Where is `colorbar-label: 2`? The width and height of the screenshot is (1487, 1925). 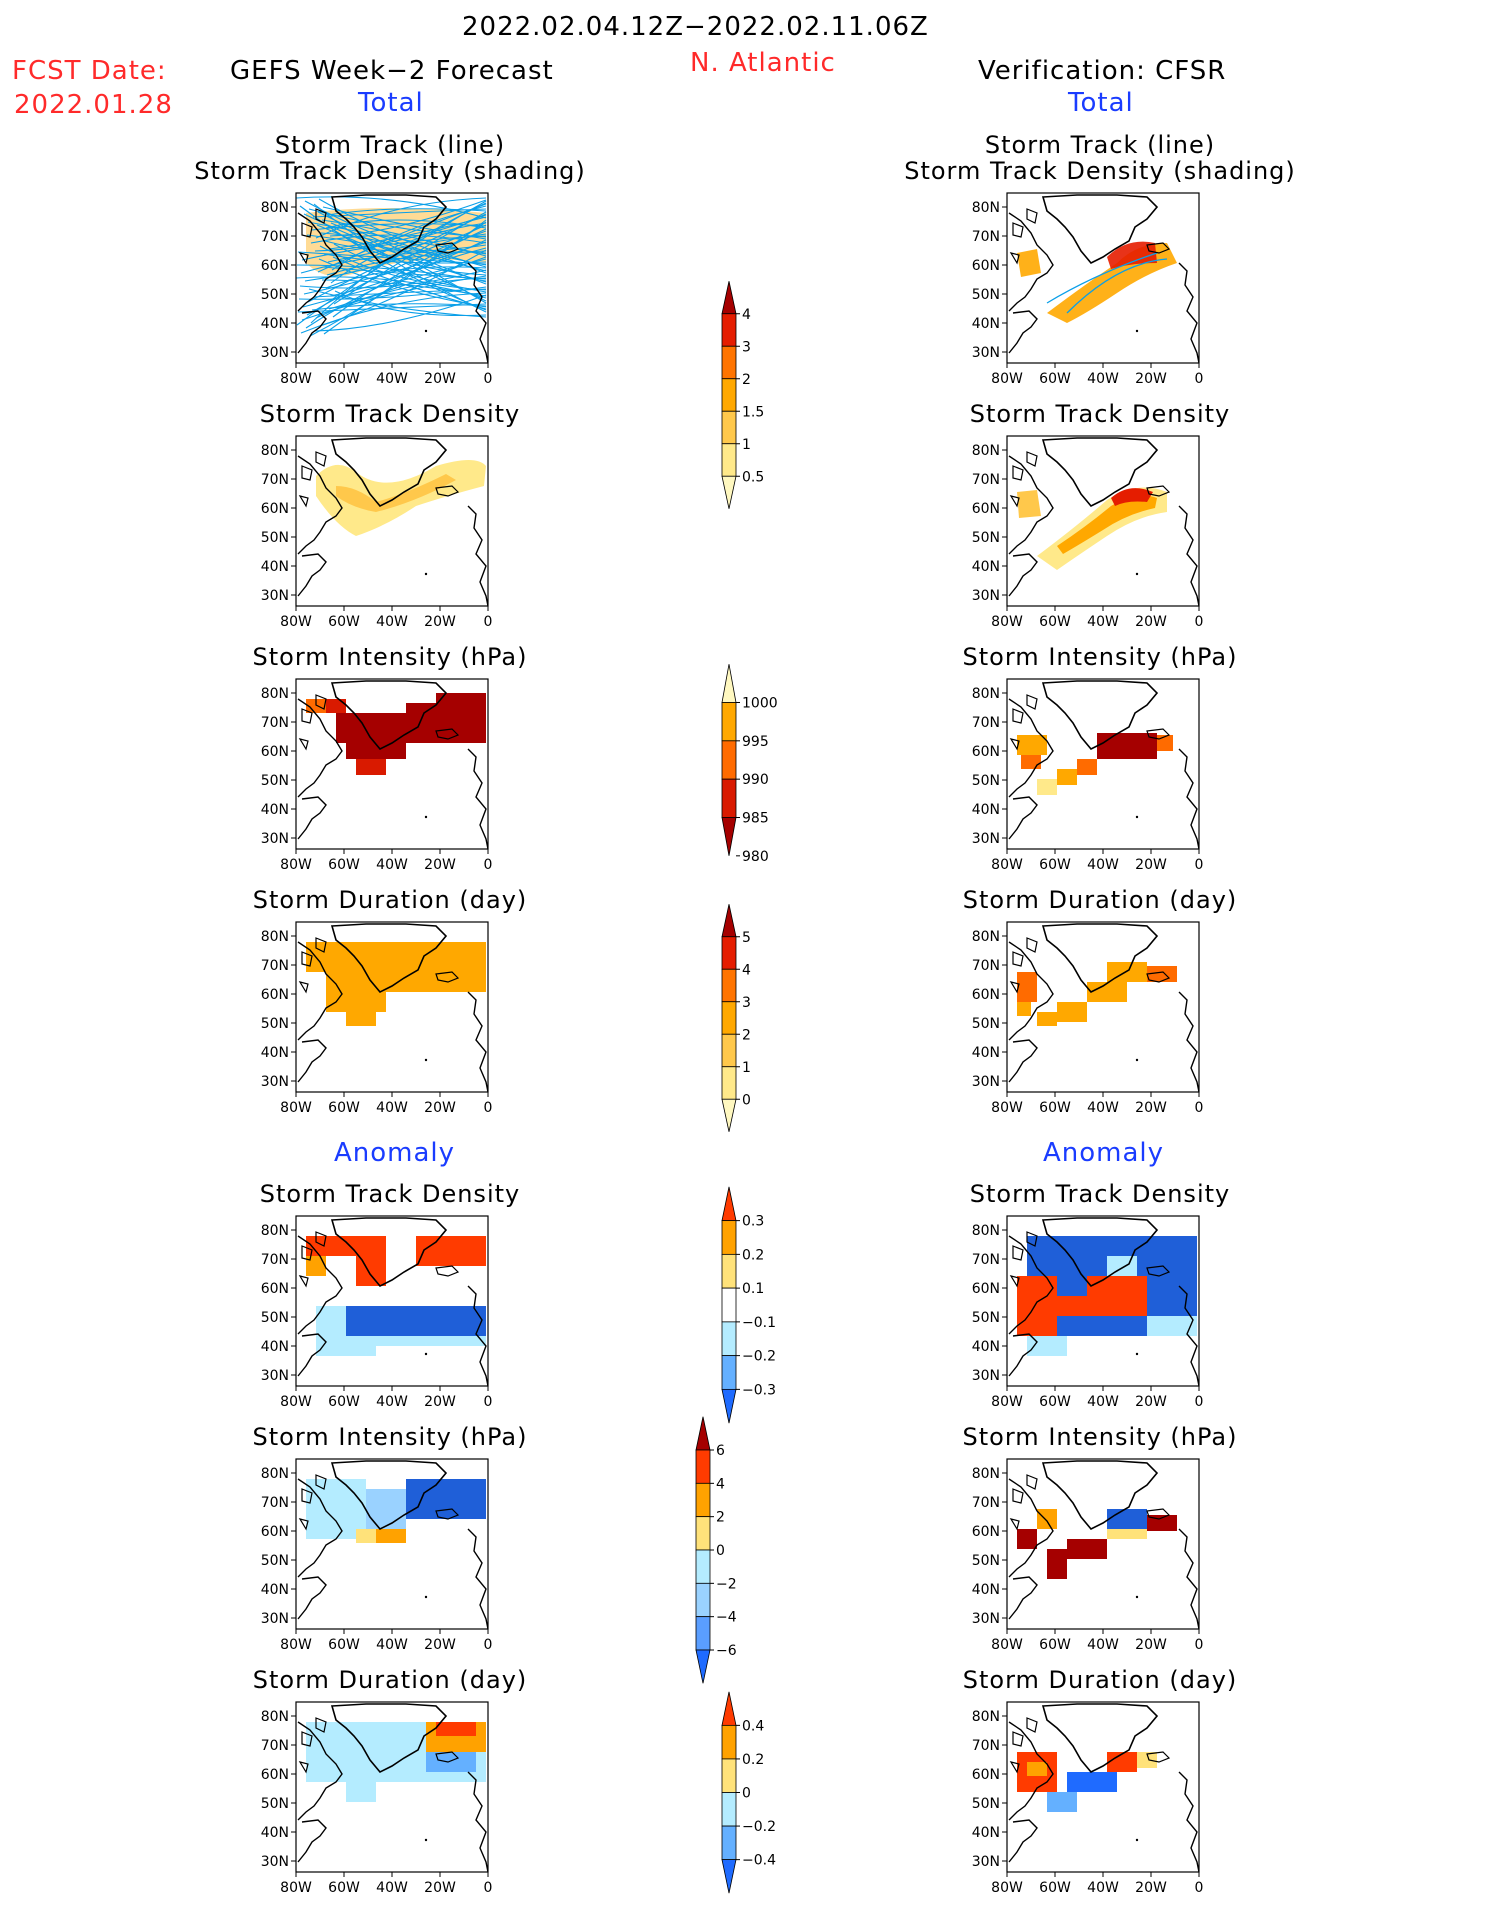 colorbar-label: 2 is located at coordinates (720, 1518).